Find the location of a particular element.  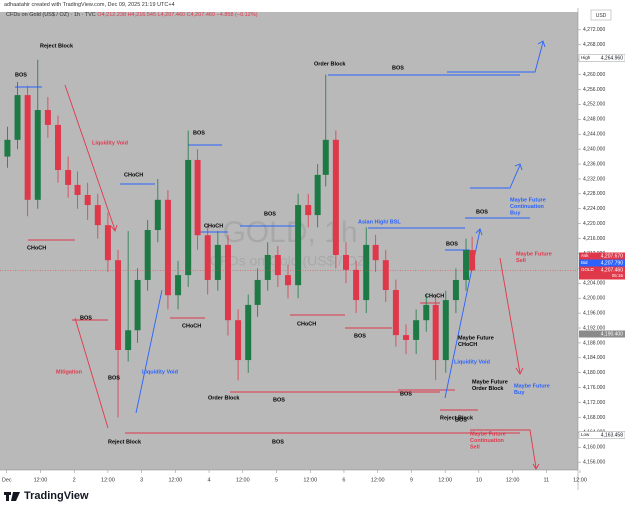

annotation: Reject Block is located at coordinates (57, 46).